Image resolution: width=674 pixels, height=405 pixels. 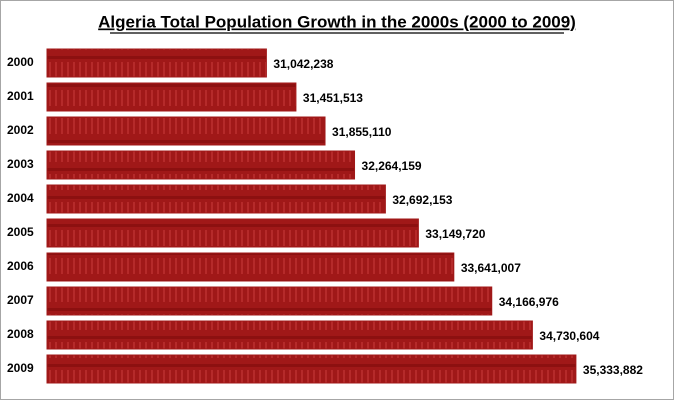 What do you see at coordinates (569, 336) in the screenshot?
I see `data-label: 34,730,604` at bounding box center [569, 336].